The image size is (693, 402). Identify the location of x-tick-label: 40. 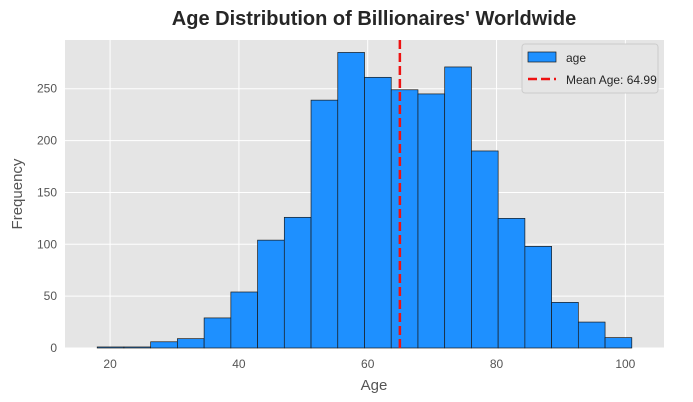
(239, 364).